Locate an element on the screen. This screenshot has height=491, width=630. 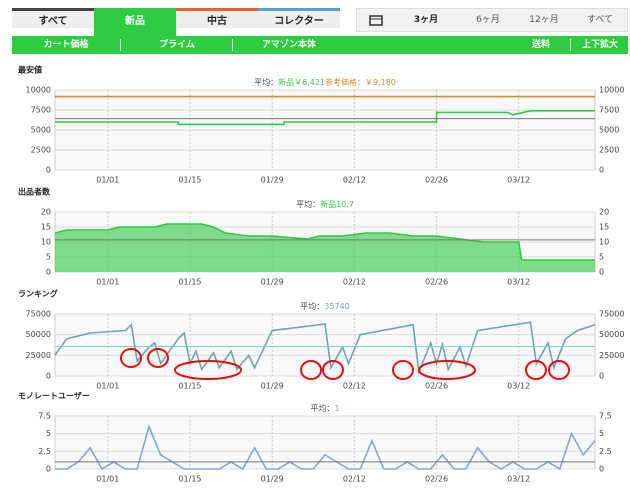
range-box is located at coordinates (492, 20).